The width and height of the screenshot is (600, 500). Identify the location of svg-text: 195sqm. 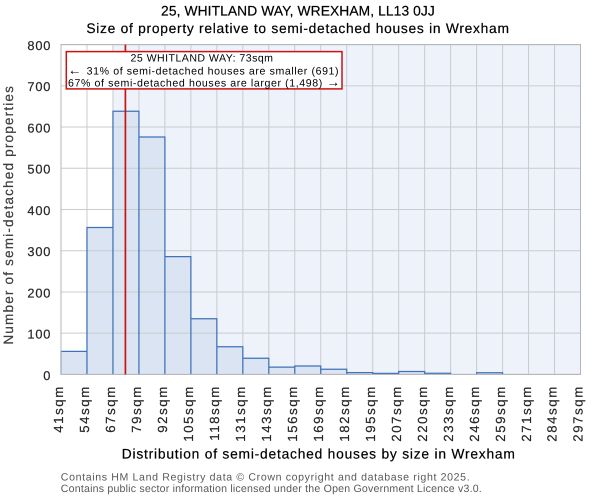
(370, 413).